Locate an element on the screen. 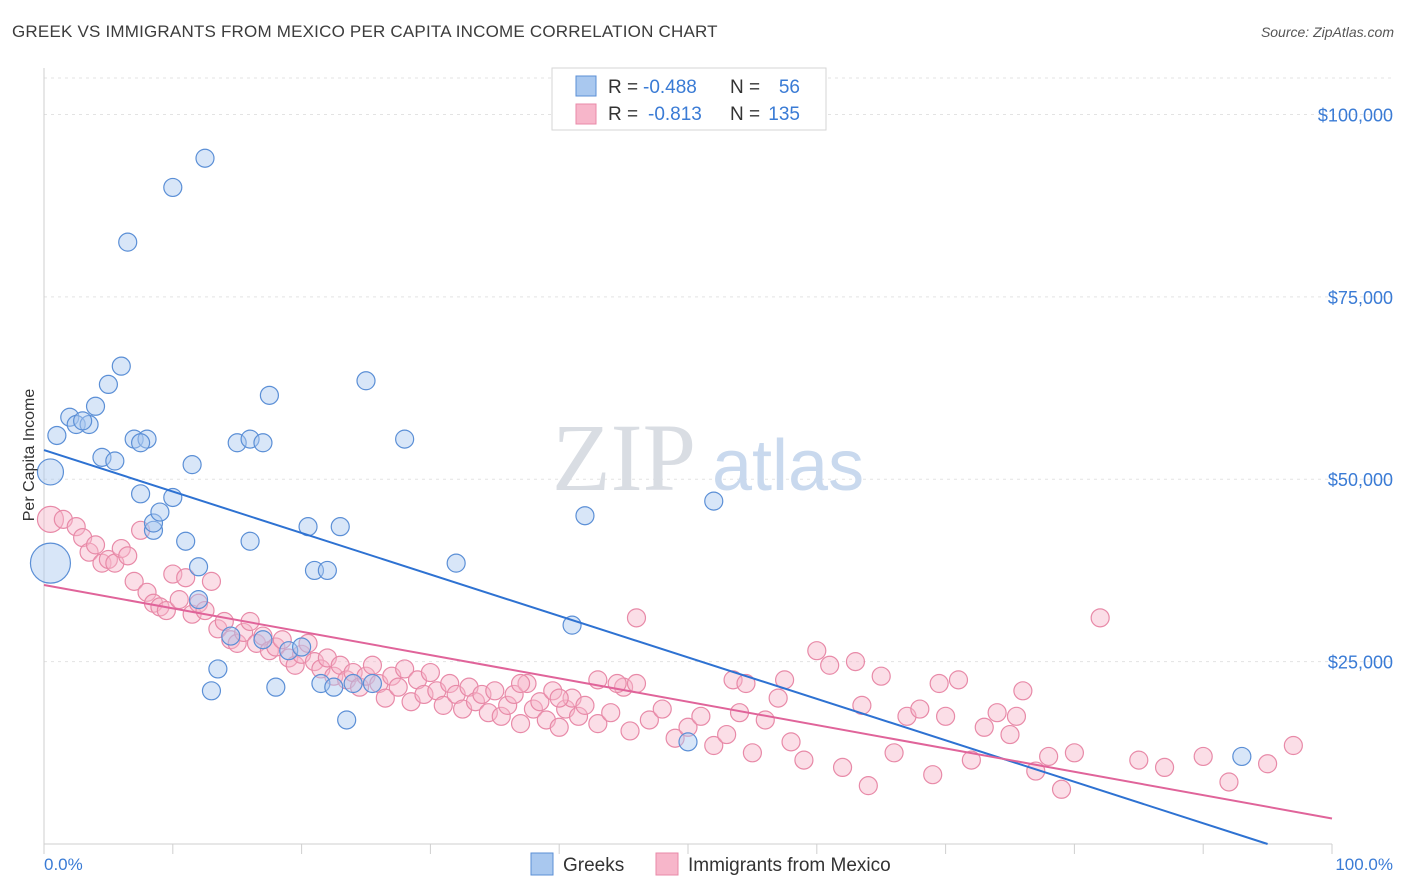  bottom-legend: Greeks Immigrants from Mexico is located at coordinates (710, 864).